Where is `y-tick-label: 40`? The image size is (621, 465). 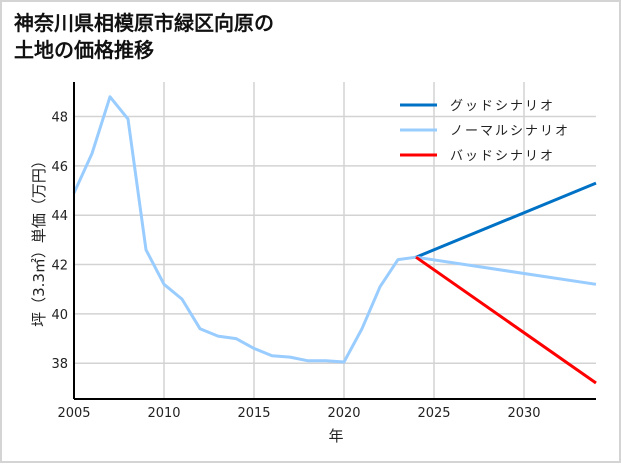
y-tick-label: 40 is located at coordinates (59, 315).